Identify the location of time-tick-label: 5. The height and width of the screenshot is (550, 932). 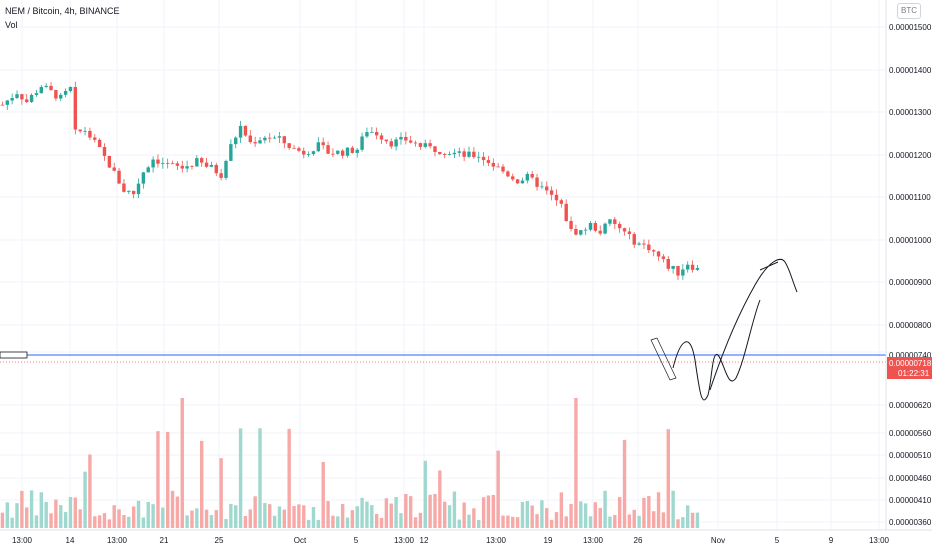
(356, 540).